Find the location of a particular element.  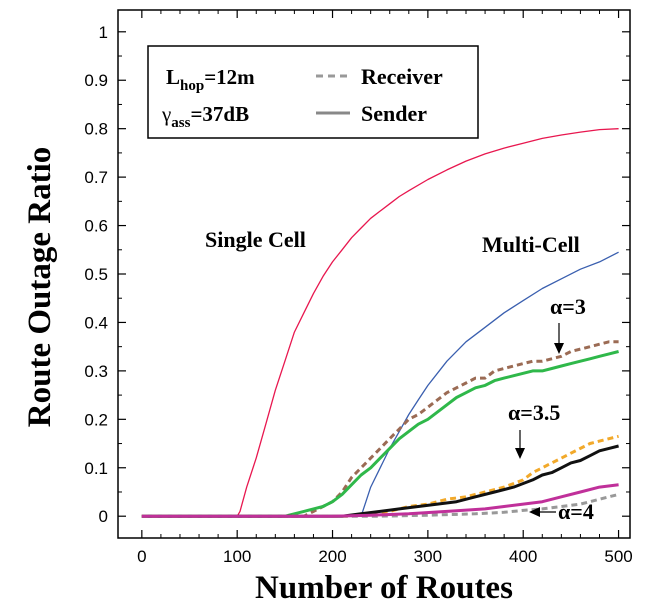

legend-param-hop: Lhop=12m is located at coordinates (210, 79).